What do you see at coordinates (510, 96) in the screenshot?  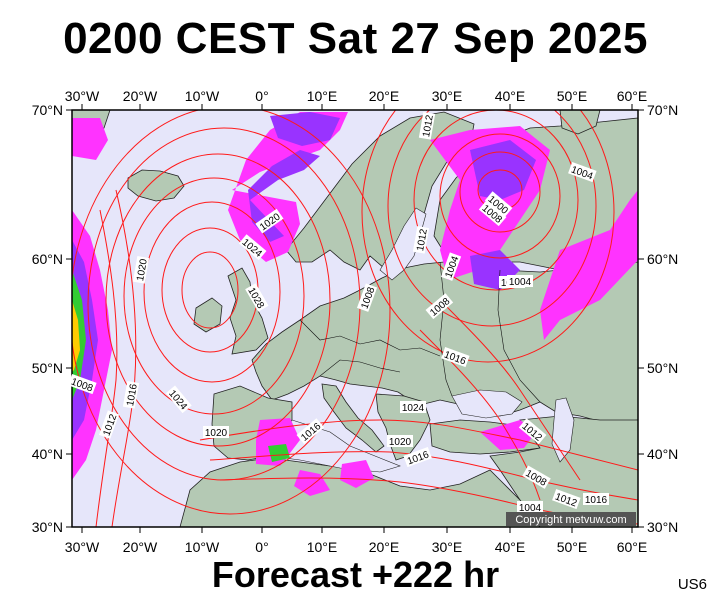 I see `lon-label-top: 40°E` at bounding box center [510, 96].